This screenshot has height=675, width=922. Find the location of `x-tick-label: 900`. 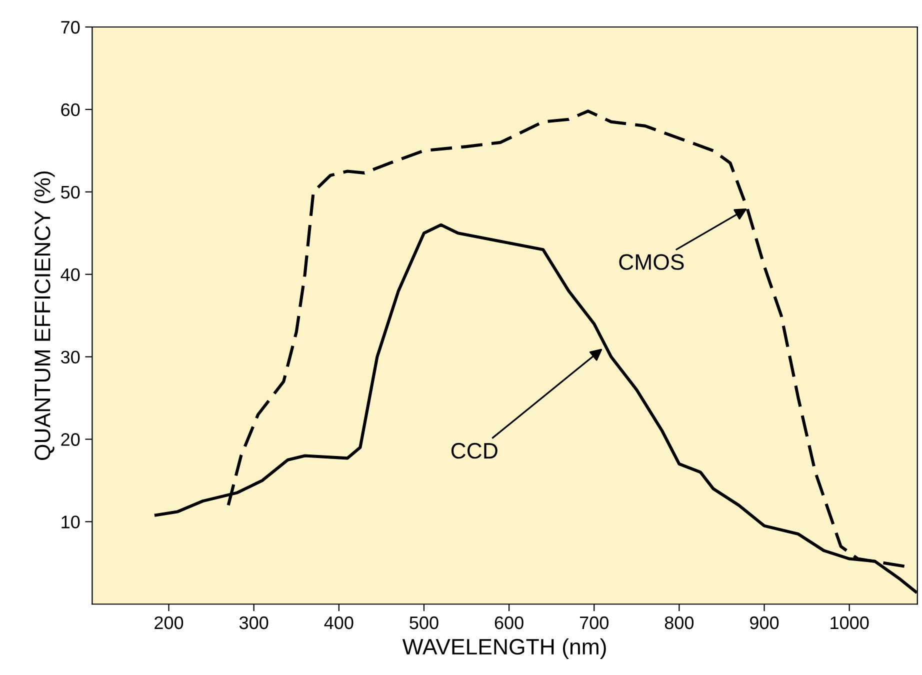

x-tick-label: 900 is located at coordinates (764, 623).